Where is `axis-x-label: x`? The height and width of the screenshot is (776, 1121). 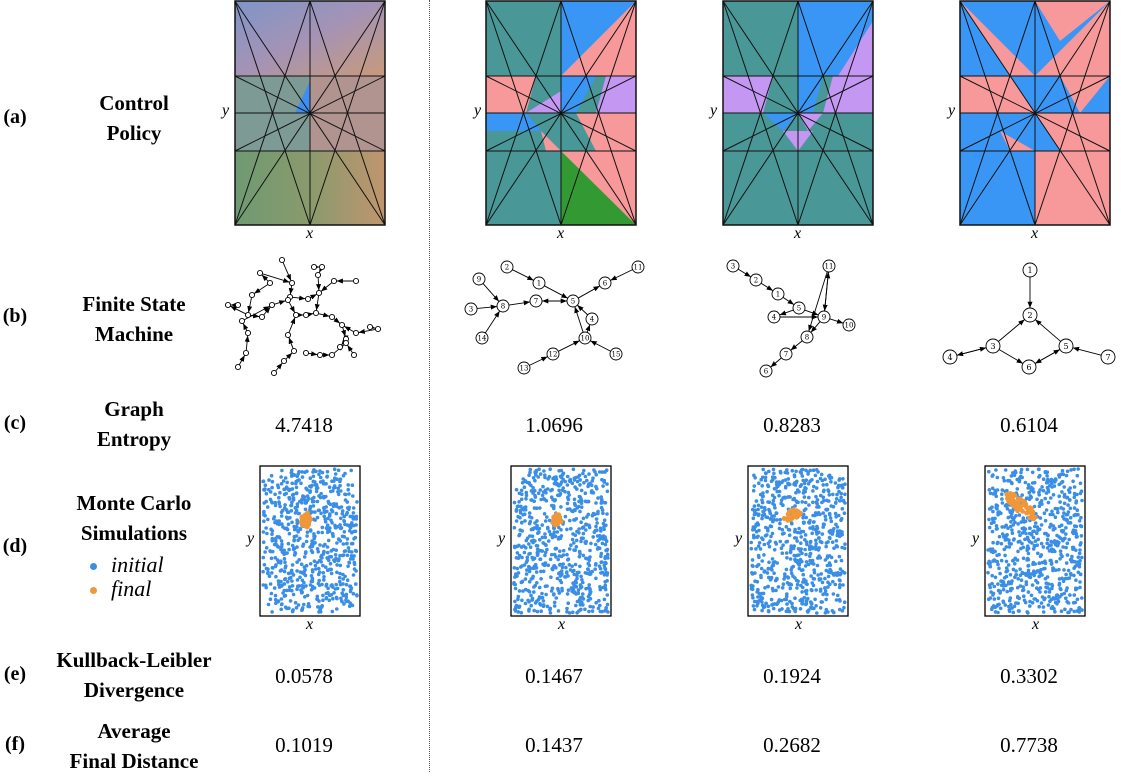 axis-x-label: x is located at coordinates (562, 624).